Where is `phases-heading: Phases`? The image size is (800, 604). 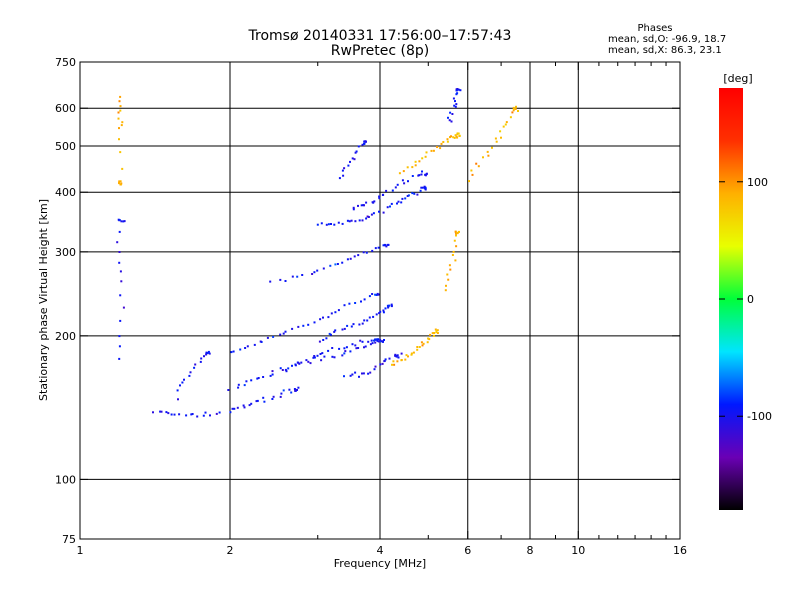
phases-heading: Phases is located at coordinates (654, 28).